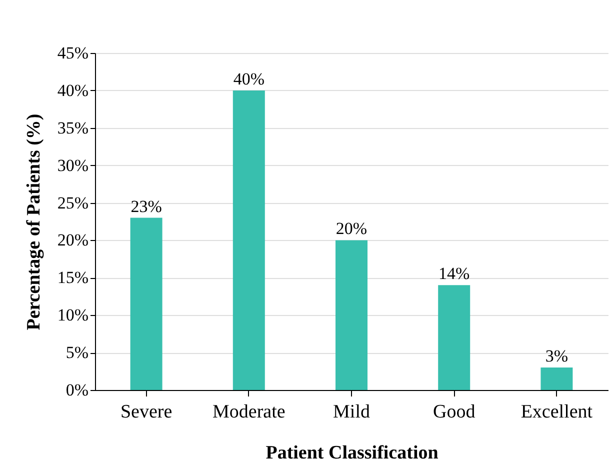 The image size is (610, 461). Describe the element at coordinates (72, 240) in the screenshot. I see `y-tick-label: 20%` at that location.